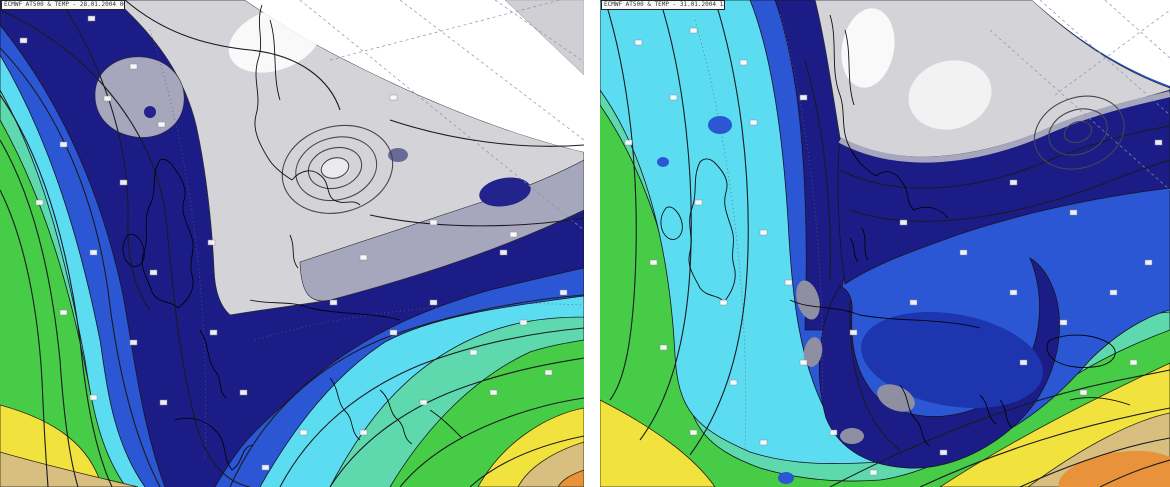  I want to click on low-center-contours-left, so click(337, 169).